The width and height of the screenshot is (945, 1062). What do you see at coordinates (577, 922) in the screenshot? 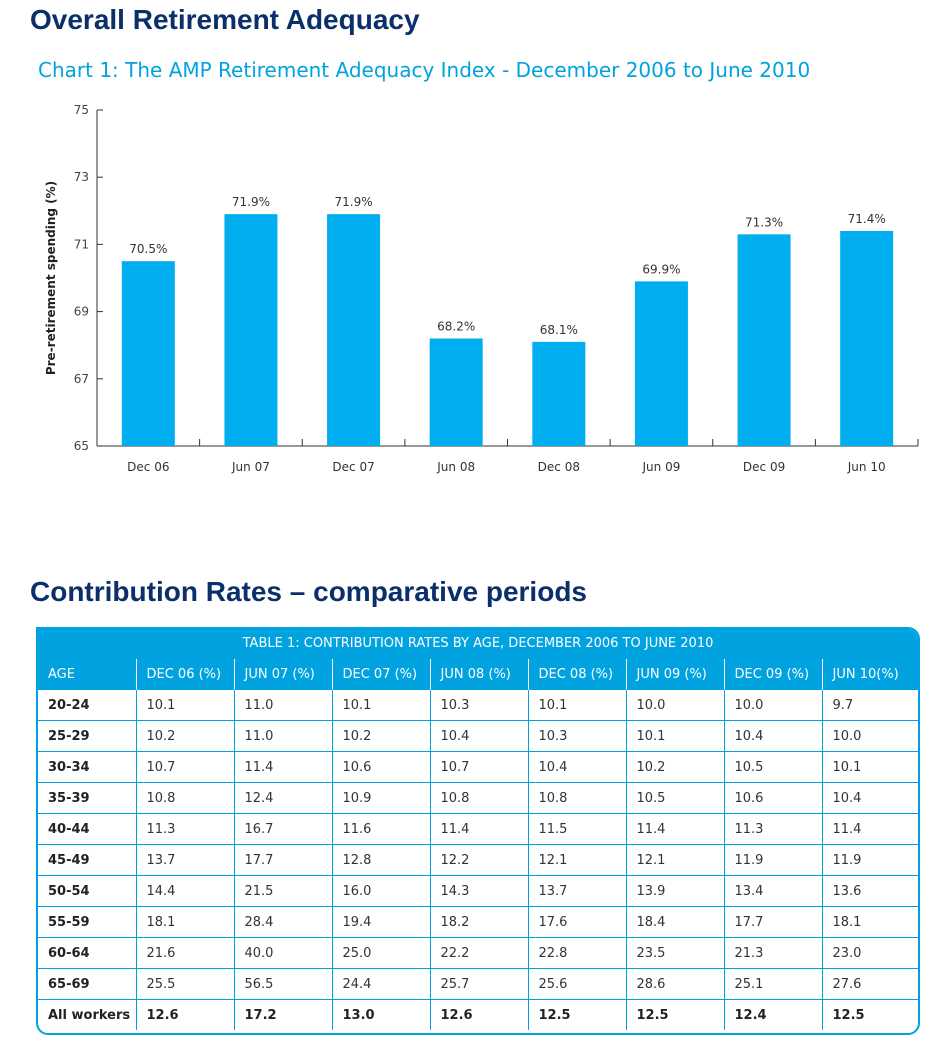
I see `table-cell: 17.6` at bounding box center [577, 922].